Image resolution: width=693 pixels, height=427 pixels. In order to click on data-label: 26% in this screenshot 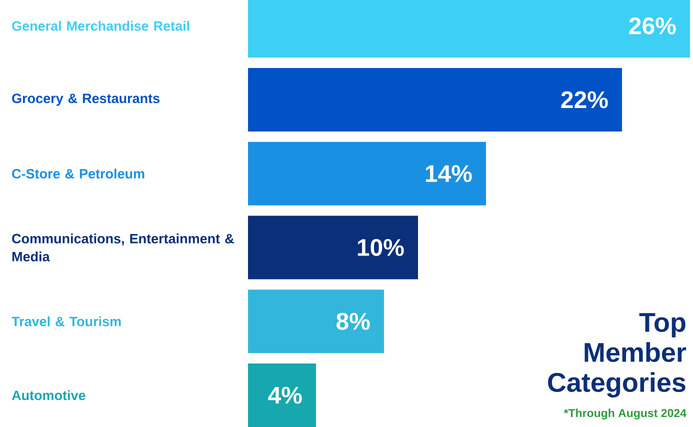, I will do `click(652, 25)`.